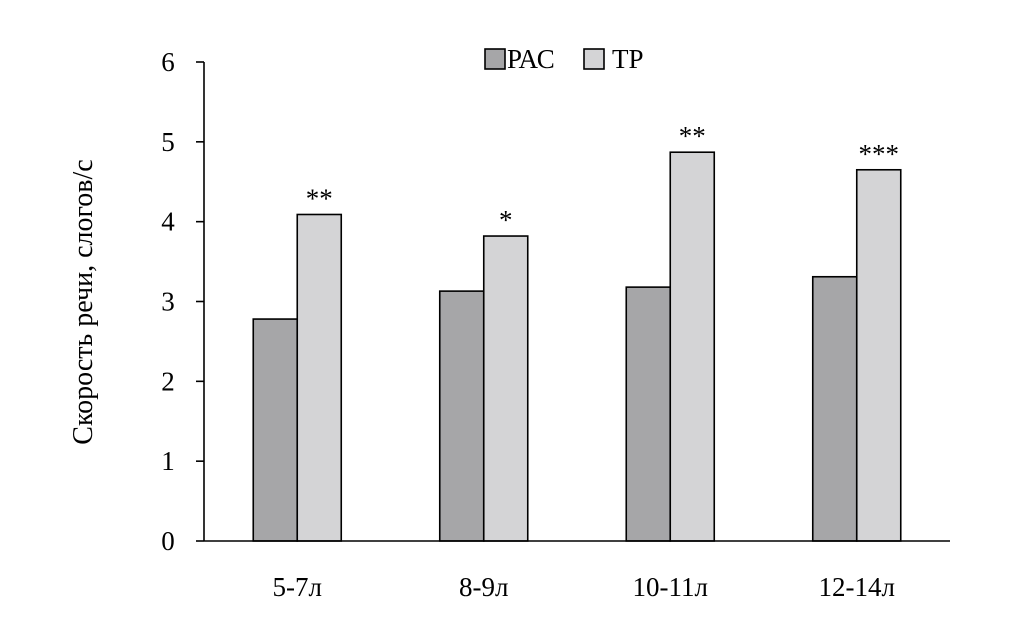  Describe the element at coordinates (182, 301) in the screenshot. I see `y-axis-ticks: 0 1 2 3 4 5 6` at that location.